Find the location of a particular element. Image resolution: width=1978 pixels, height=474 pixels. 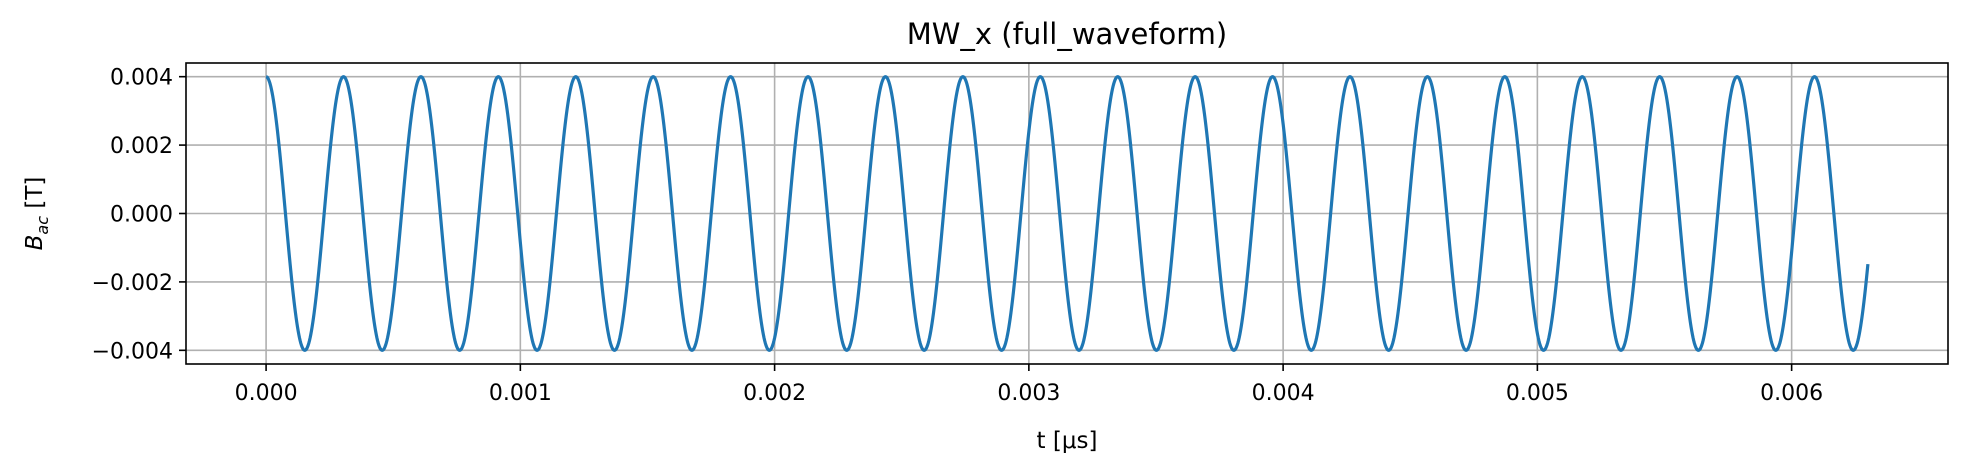

x-axis-label: t [μs] is located at coordinates (1067, 441).